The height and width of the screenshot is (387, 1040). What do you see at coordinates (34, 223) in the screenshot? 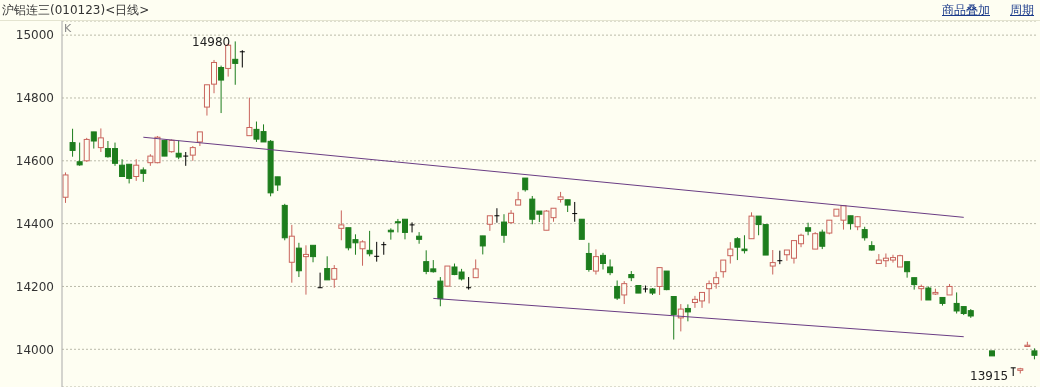
I see `y-tick-label: 14400` at bounding box center [34, 223].